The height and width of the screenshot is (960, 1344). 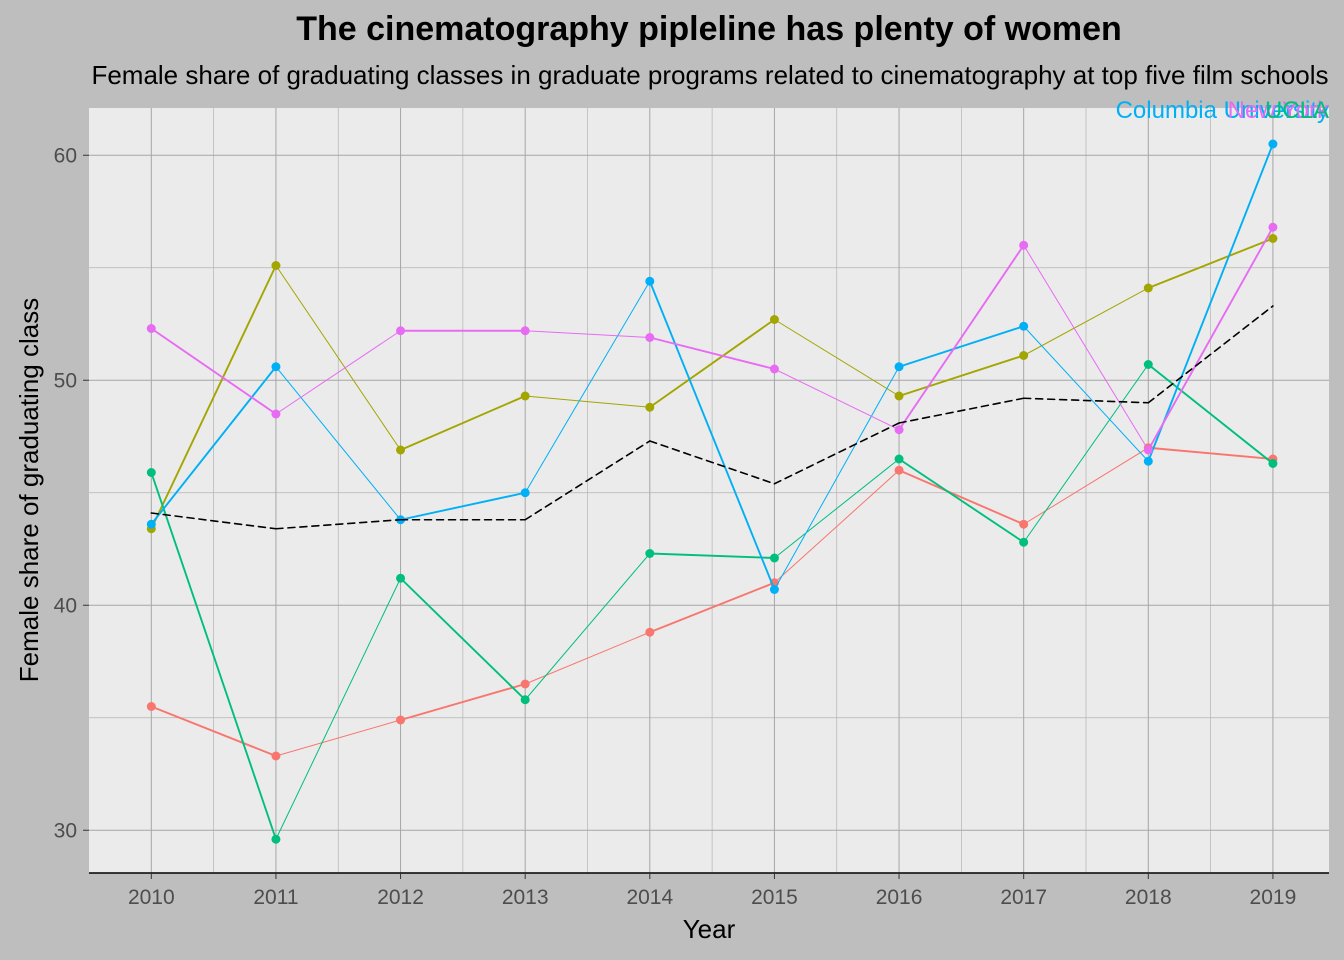 What do you see at coordinates (1297, 110) in the screenshot?
I see `series-annotation: UCLA` at bounding box center [1297, 110].